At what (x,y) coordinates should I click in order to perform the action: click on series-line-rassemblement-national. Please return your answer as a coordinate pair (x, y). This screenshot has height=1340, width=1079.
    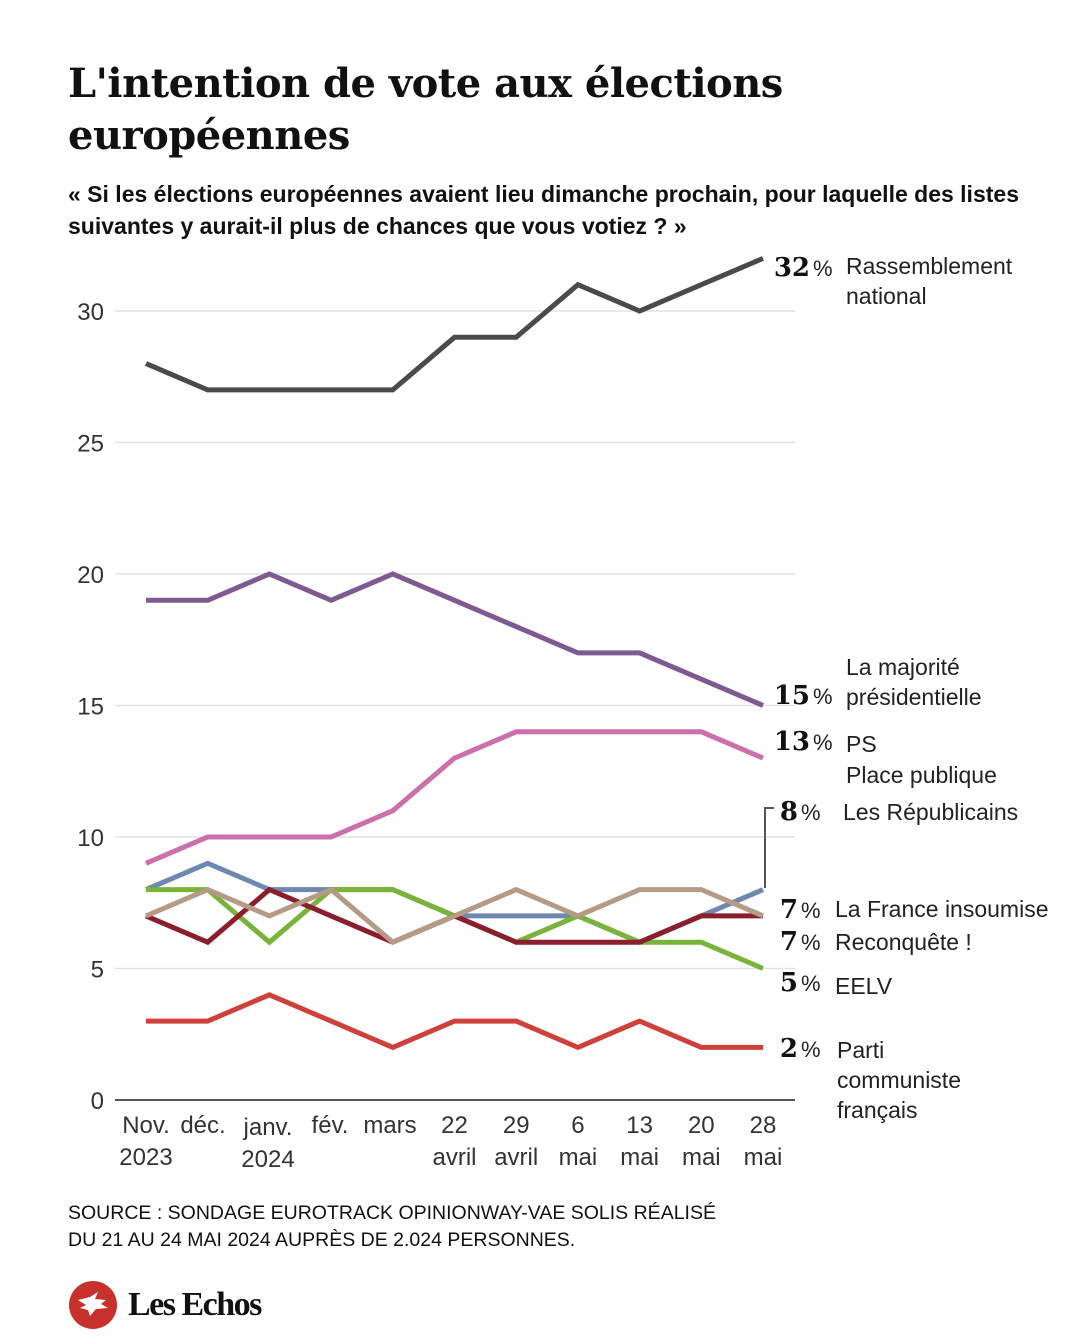
    Looking at the image, I should click on (454, 324).